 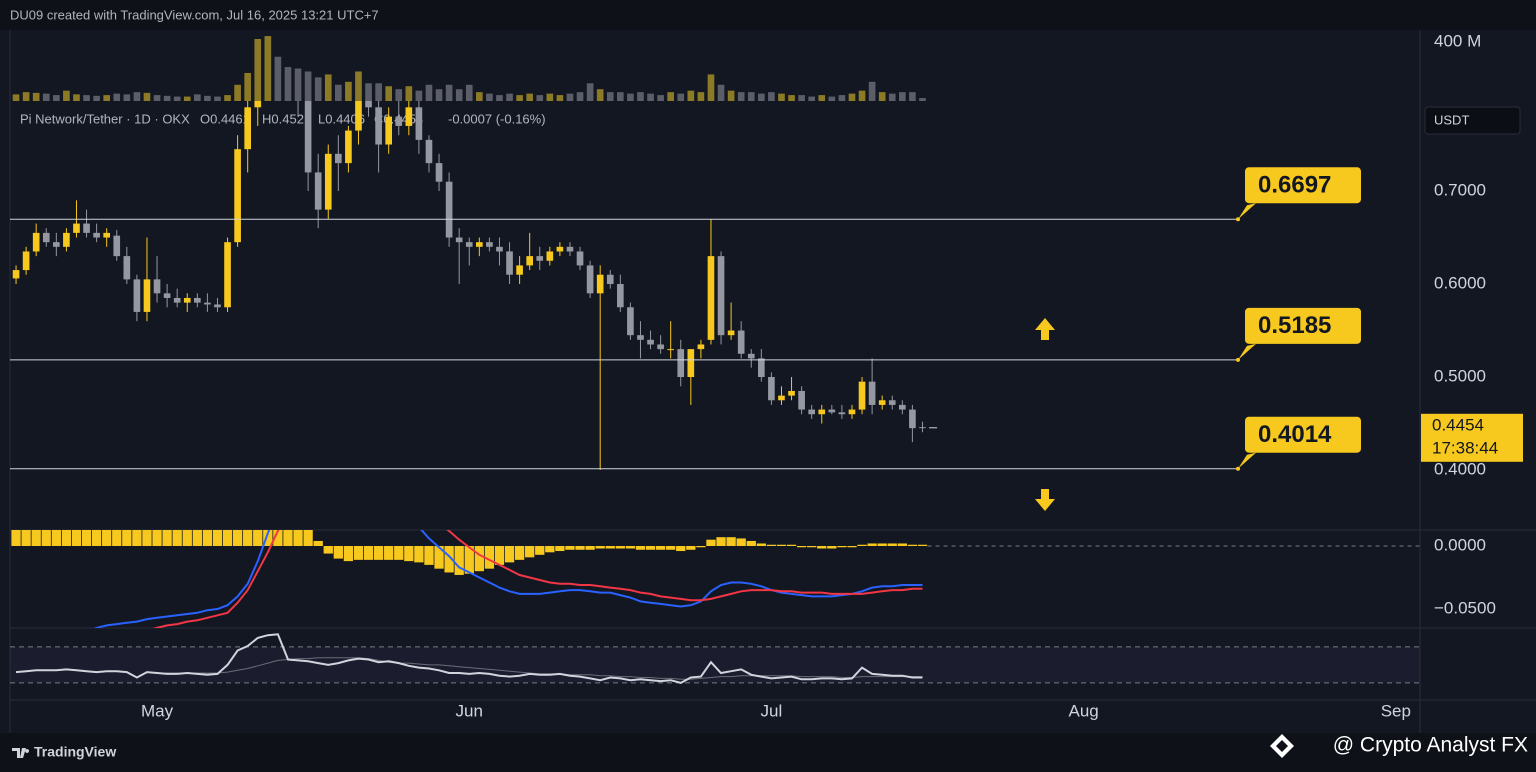 What do you see at coordinates (1460, 190) in the screenshot?
I see `y-tick-label: 0.7000` at bounding box center [1460, 190].